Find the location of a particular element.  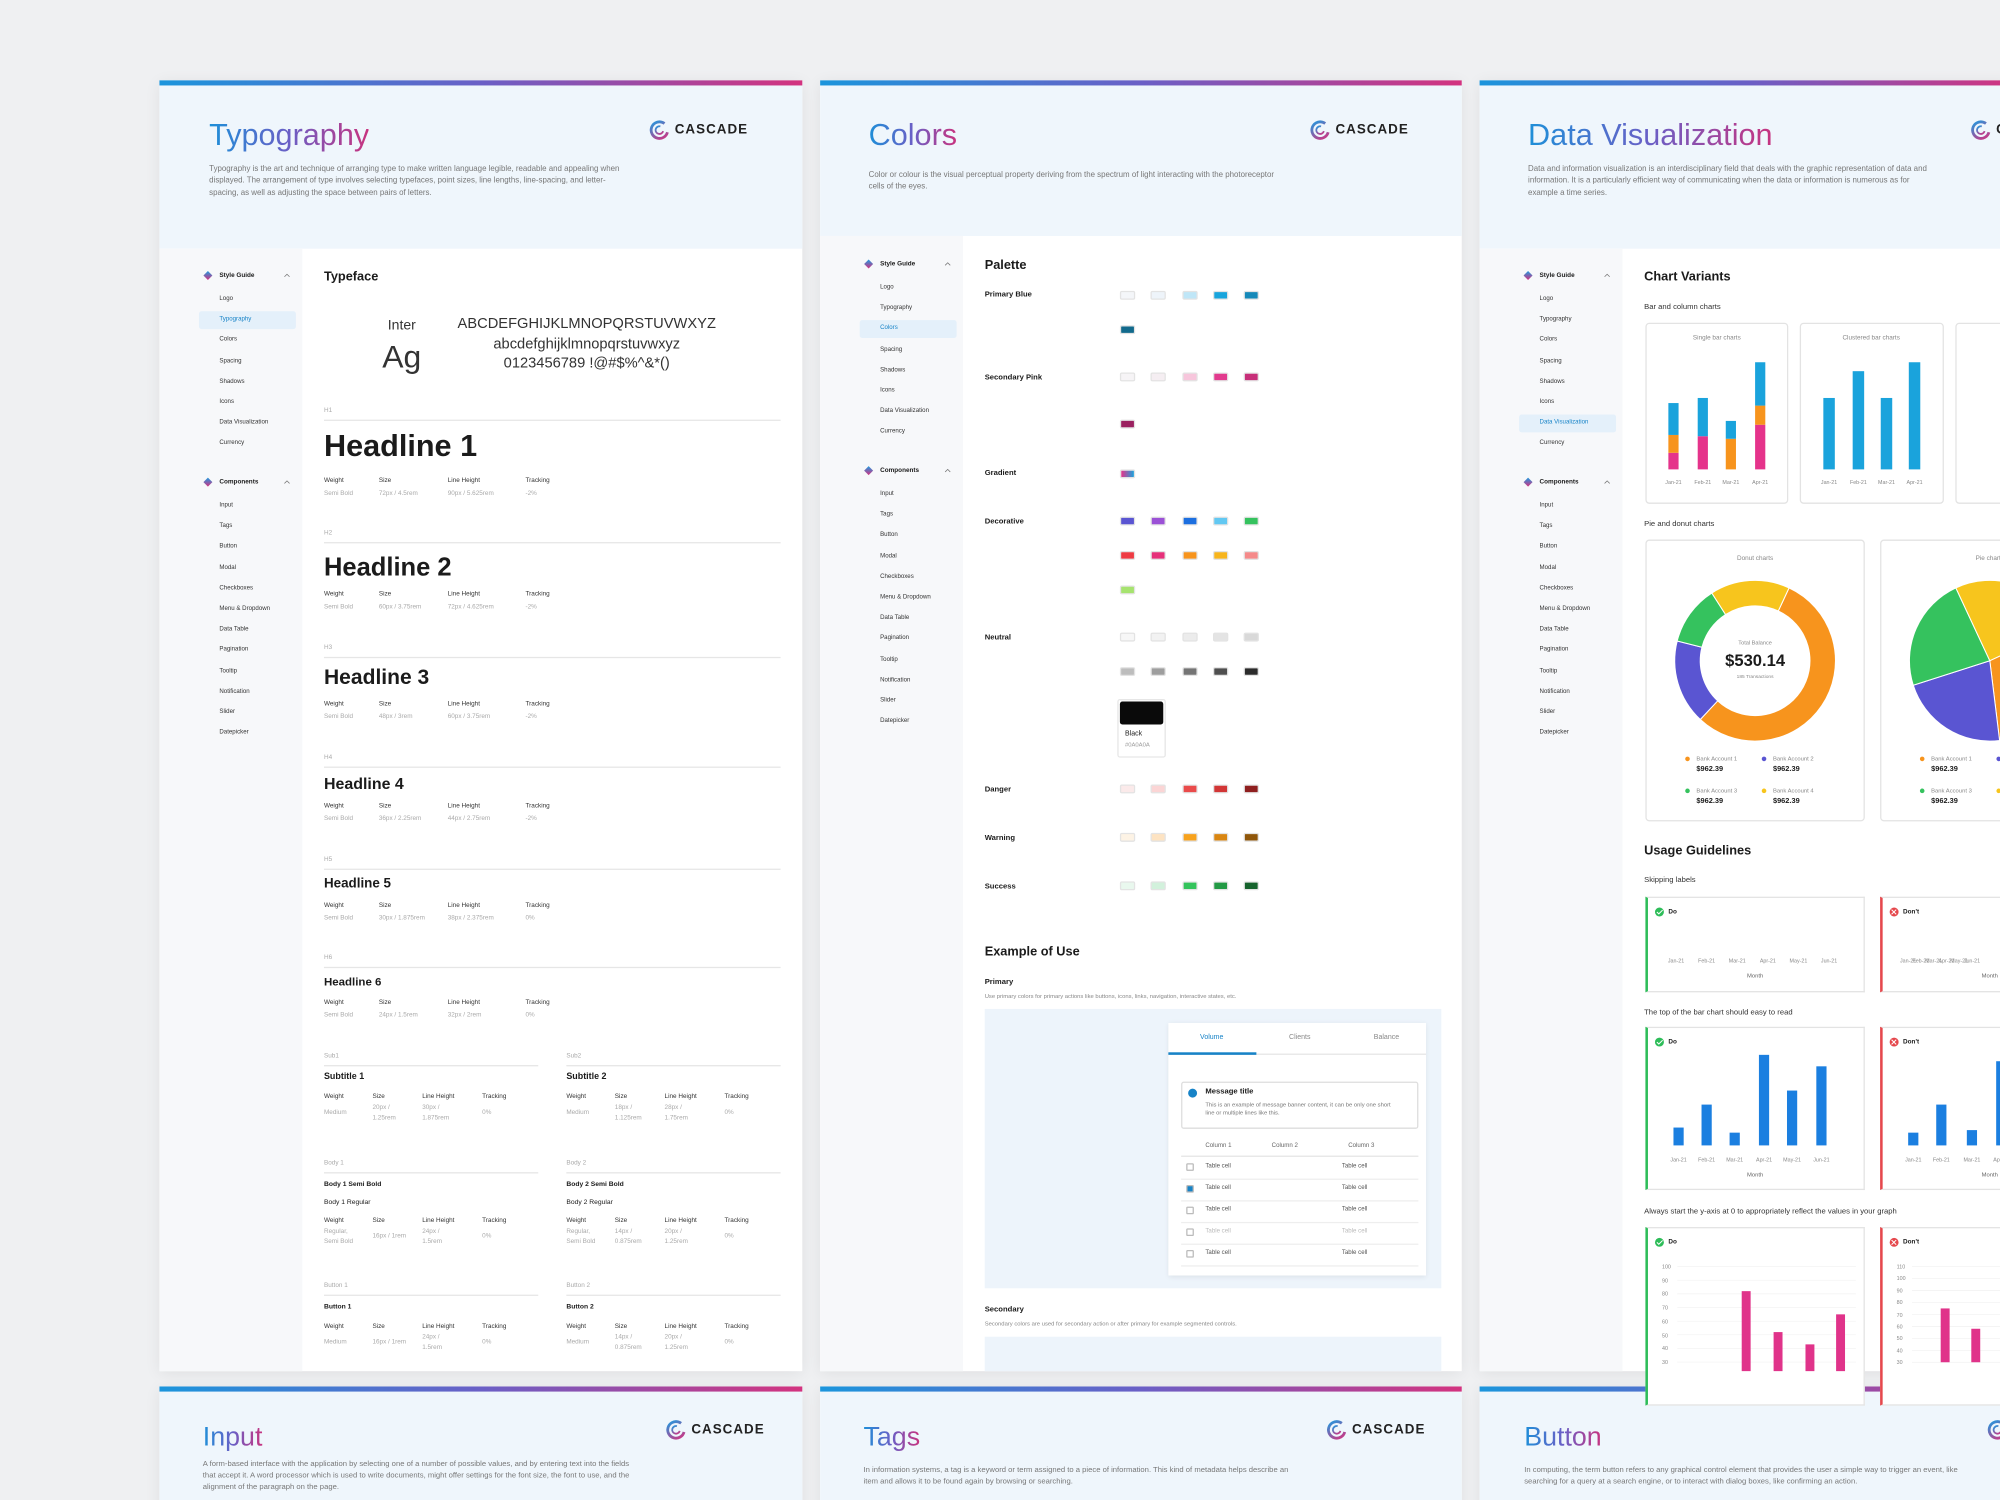

tab: Clients is located at coordinates (1300, 1038).